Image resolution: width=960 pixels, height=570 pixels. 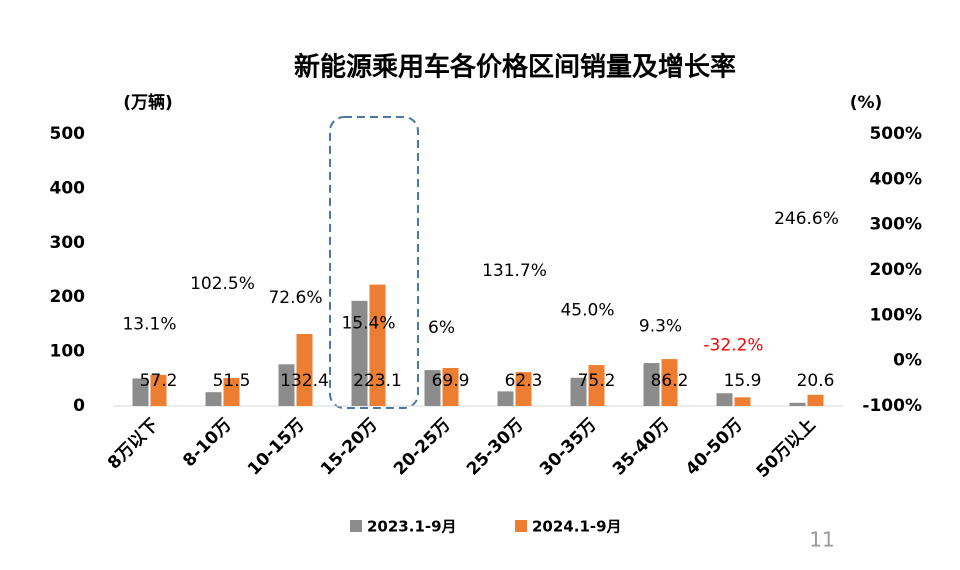 I want to click on x-tick-label: 35-40万, so click(x=641, y=447).